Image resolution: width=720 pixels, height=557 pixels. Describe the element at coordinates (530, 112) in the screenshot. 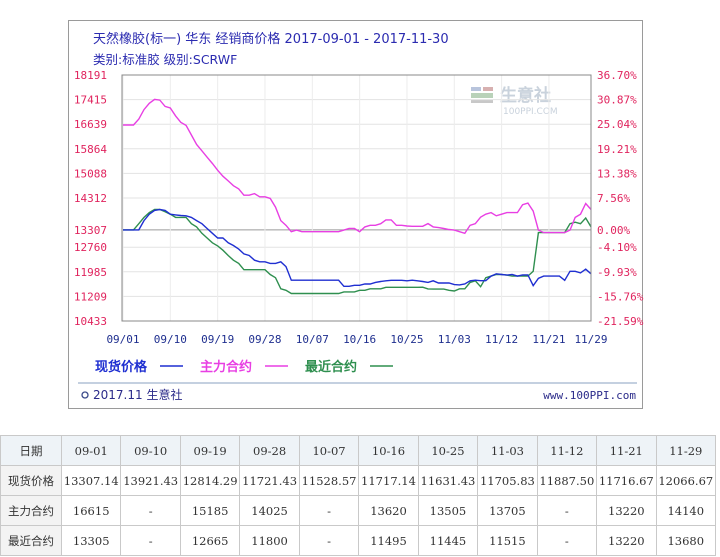

I see `watermark-url: 100PPI.COM` at that location.